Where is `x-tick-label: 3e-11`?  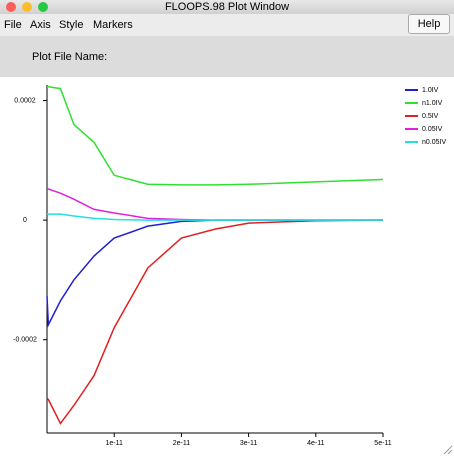 x-tick-label: 3e-11 is located at coordinates (248, 443).